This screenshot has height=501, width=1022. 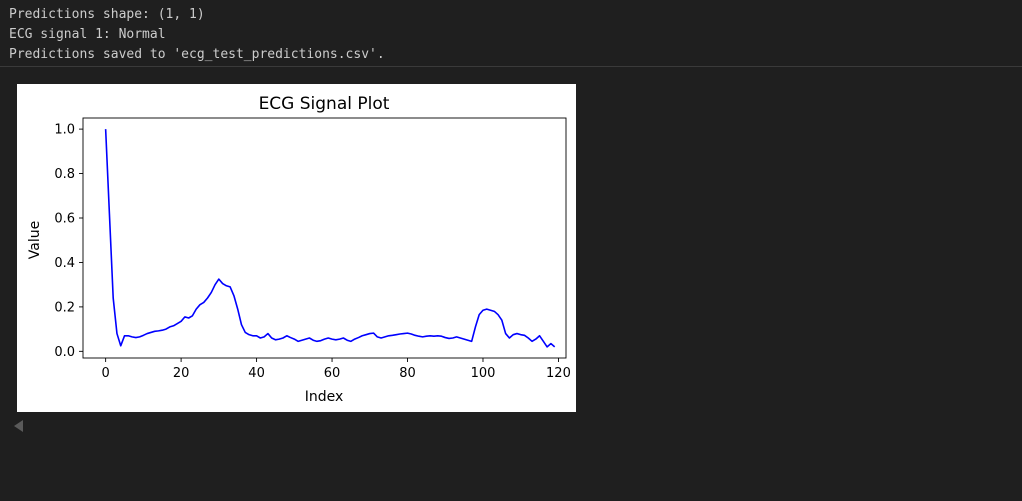 I want to click on scroll-left-icon, so click(x=18, y=426).